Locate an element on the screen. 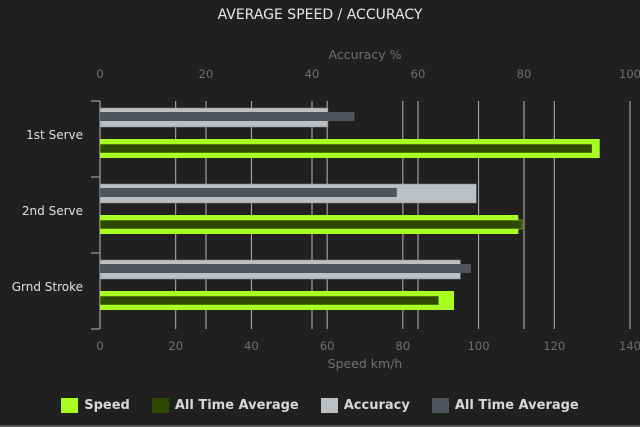 The image size is (640, 427). legend-item: Speed is located at coordinates (95, 405).